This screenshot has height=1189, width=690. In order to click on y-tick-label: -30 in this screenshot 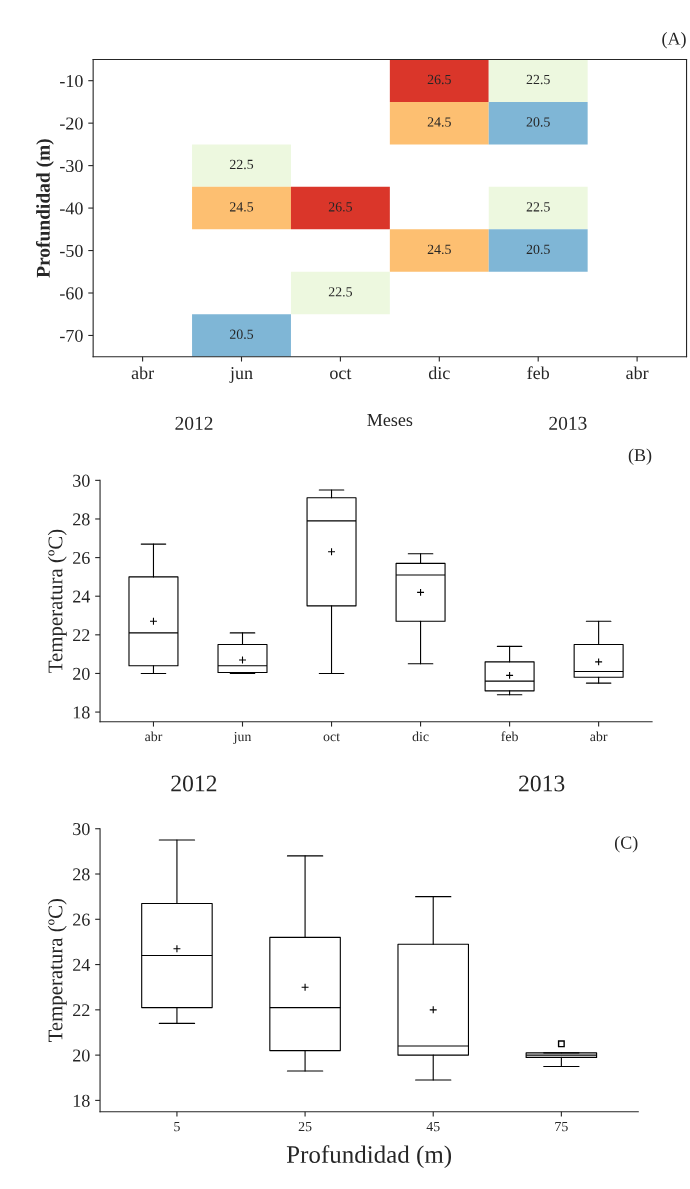, I will do `click(71, 166)`.